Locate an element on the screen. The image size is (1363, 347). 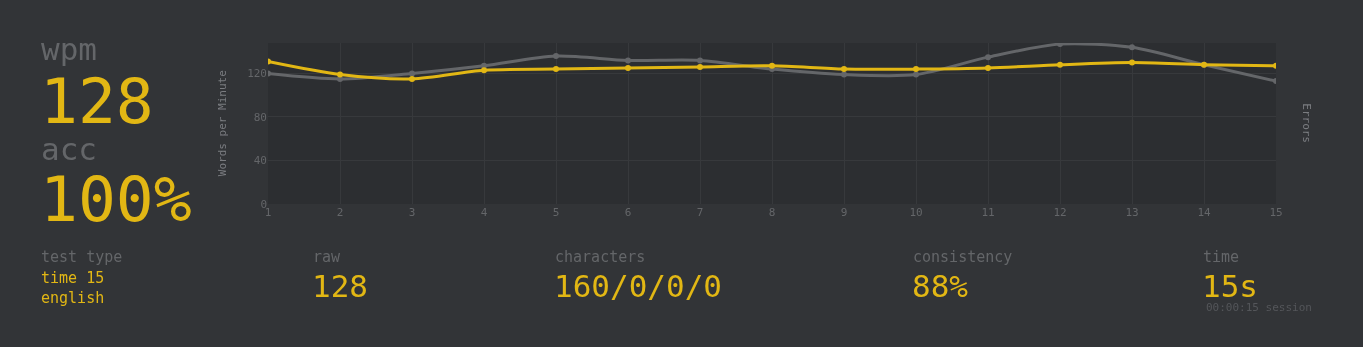
text: 160/0/0/0 is located at coordinates (638, 286).